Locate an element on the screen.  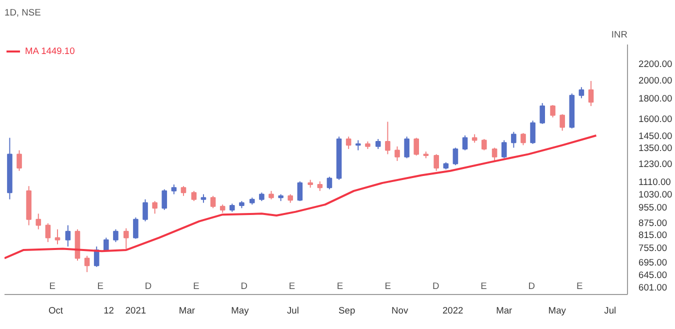
y-tick-label: 1030.00 is located at coordinates (655, 195).